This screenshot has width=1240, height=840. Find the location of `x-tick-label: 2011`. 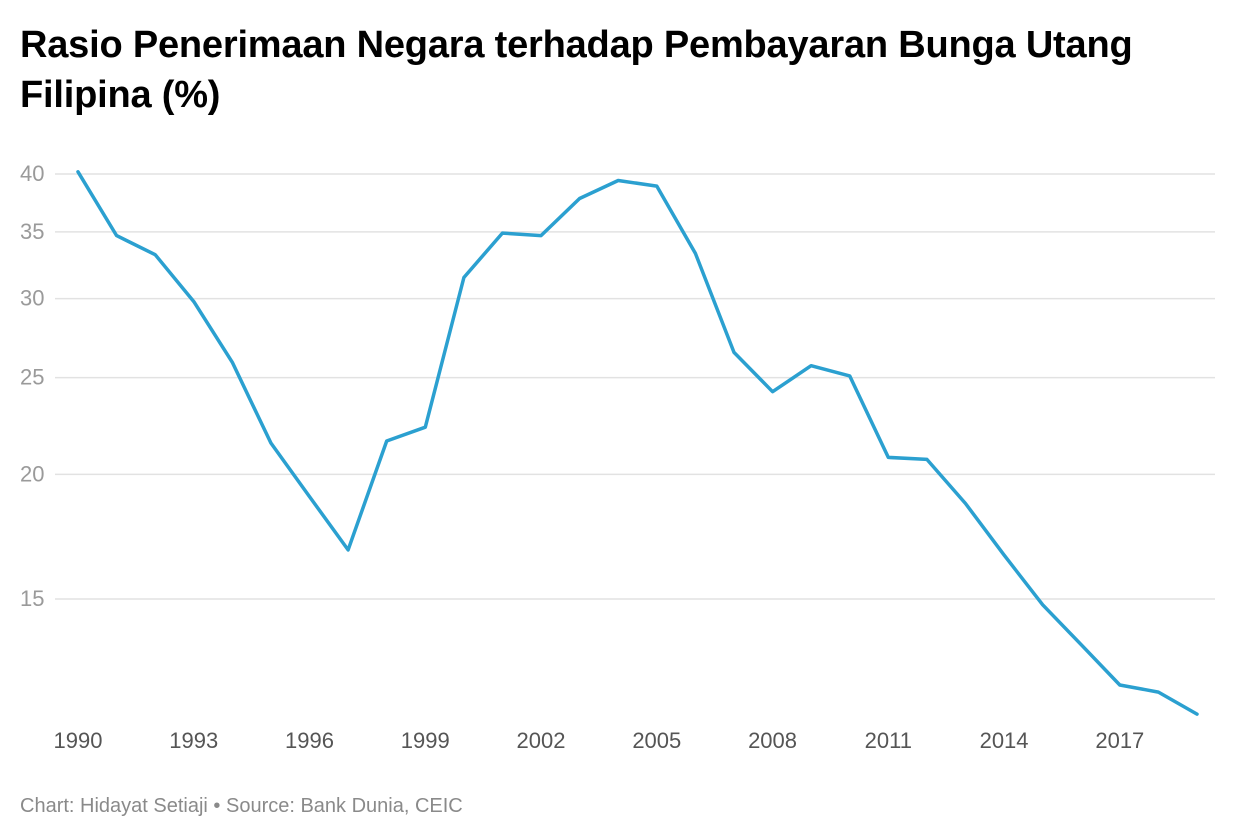

x-tick-label: 2011 is located at coordinates (888, 740).